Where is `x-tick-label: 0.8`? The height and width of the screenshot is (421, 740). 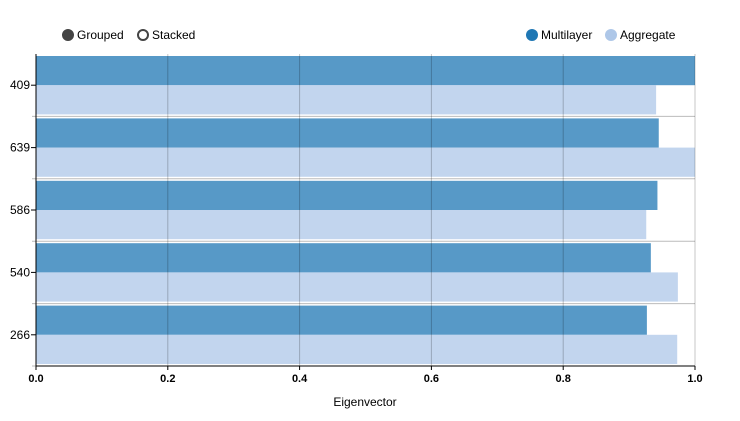
x-tick-label: 0.8 is located at coordinates (563, 379).